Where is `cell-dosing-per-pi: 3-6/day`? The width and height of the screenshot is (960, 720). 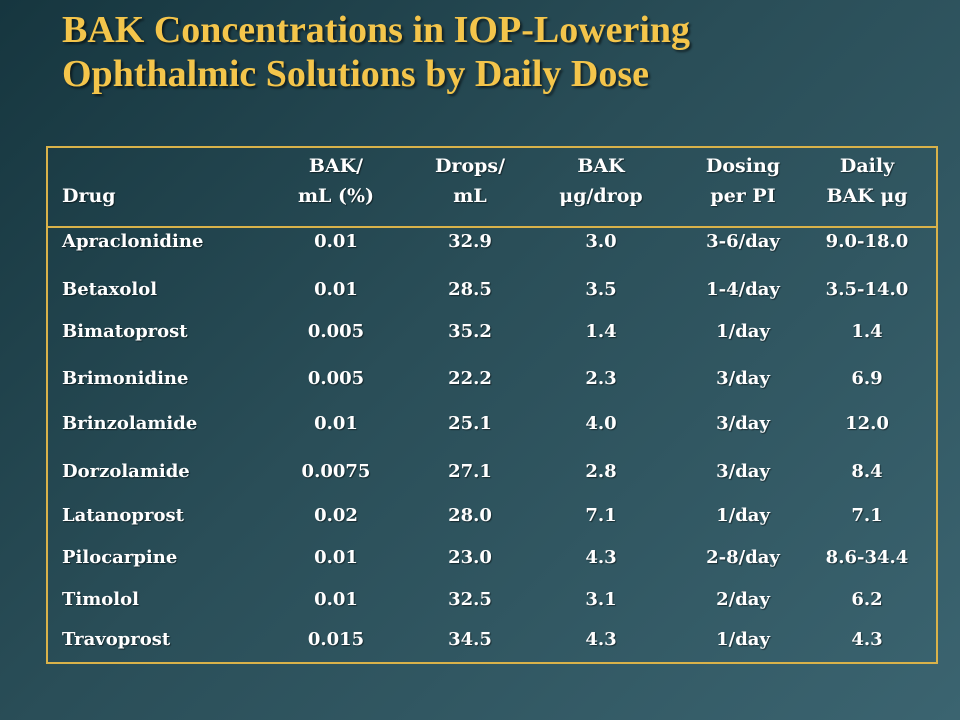
cell-dosing-per-pi: 3-6/day is located at coordinates (743, 241).